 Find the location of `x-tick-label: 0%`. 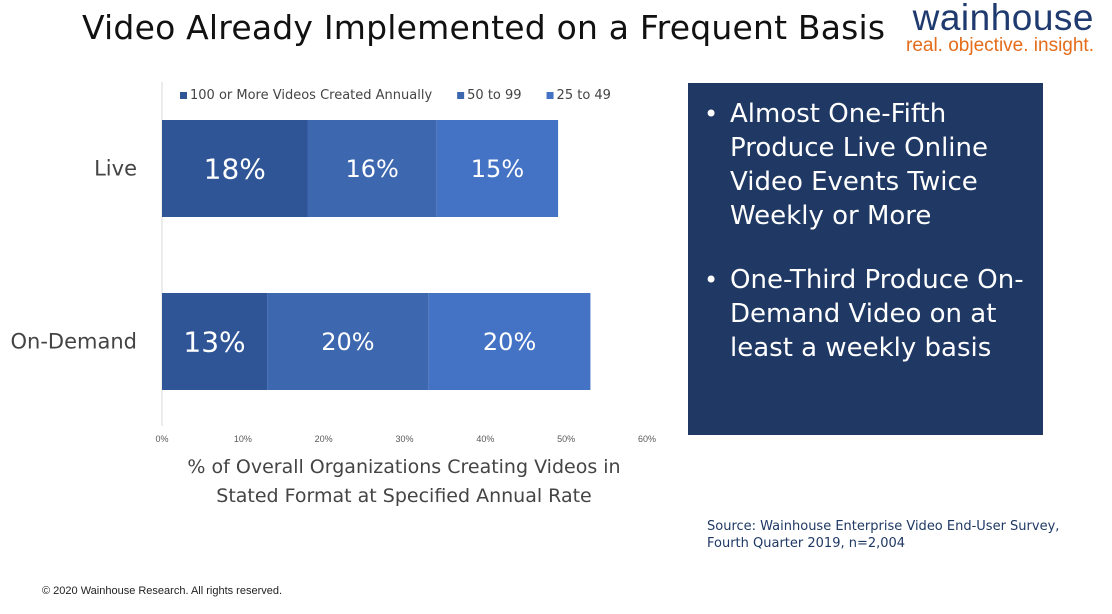

x-tick-label: 0% is located at coordinates (161, 439).